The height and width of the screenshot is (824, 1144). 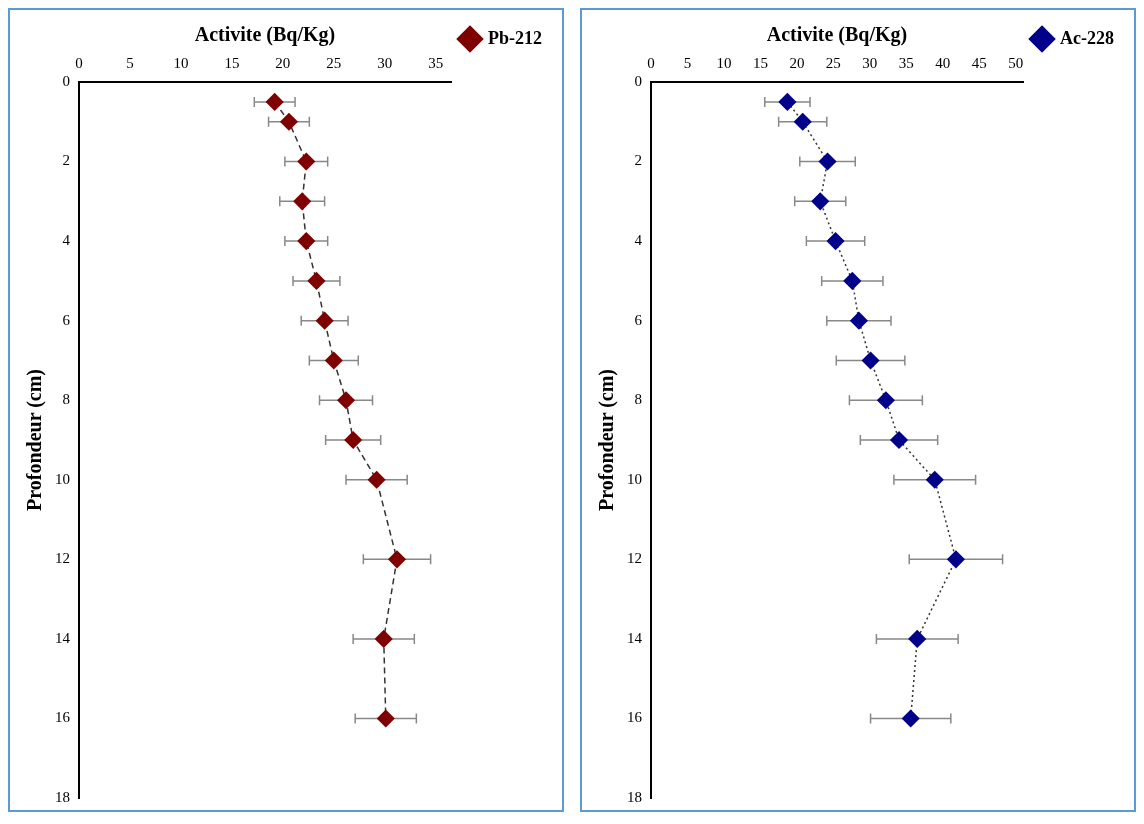 What do you see at coordinates (979, 62) in the screenshot?
I see `x-tick-label: 45` at bounding box center [979, 62].